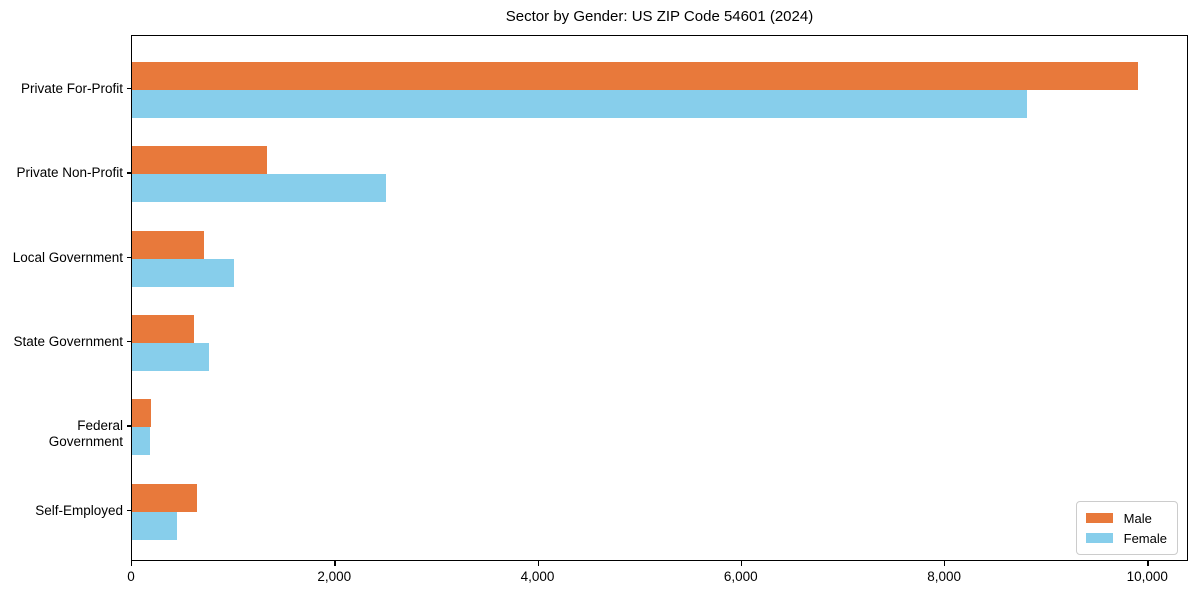  What do you see at coordinates (200, 160) in the screenshot?
I see `bar-male-private-non-profit` at bounding box center [200, 160].